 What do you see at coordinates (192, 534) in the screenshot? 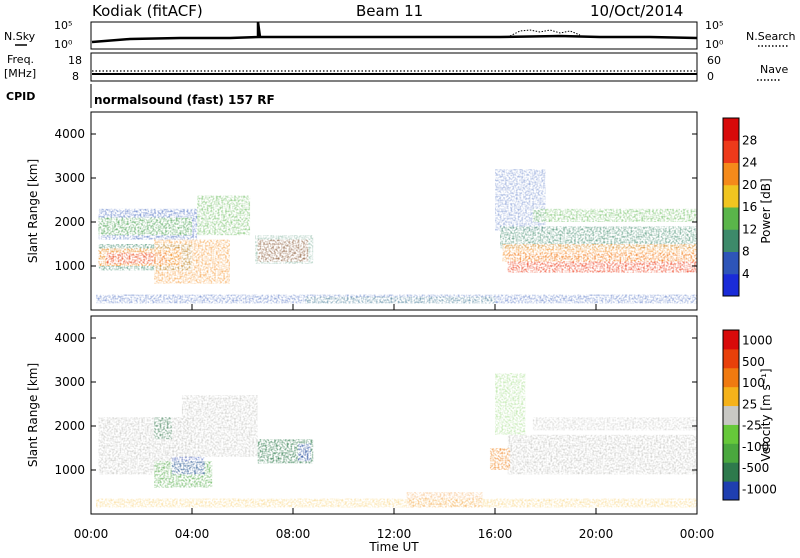
I see `x-tick-label: 04:00` at bounding box center [192, 534].